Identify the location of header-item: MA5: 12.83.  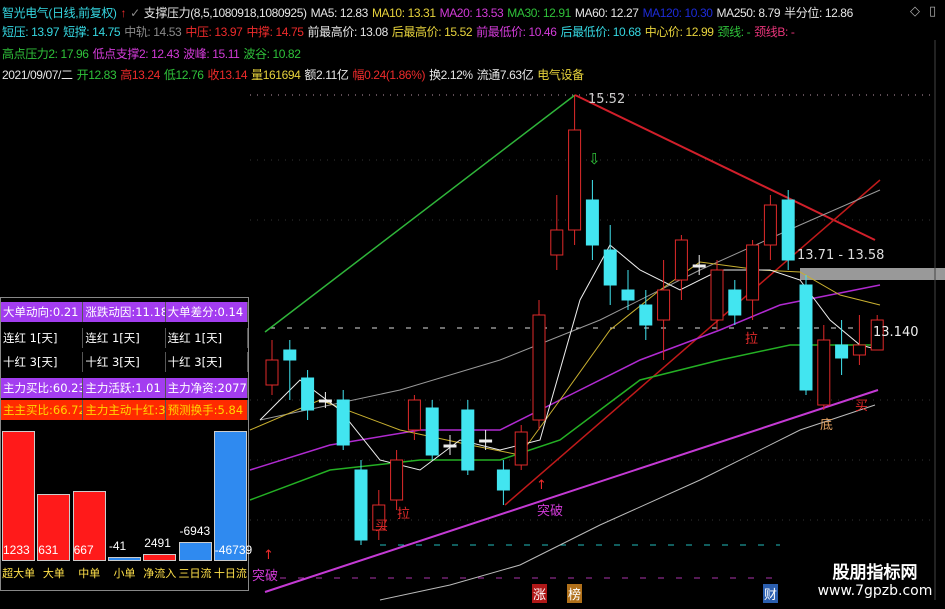
(339, 13).